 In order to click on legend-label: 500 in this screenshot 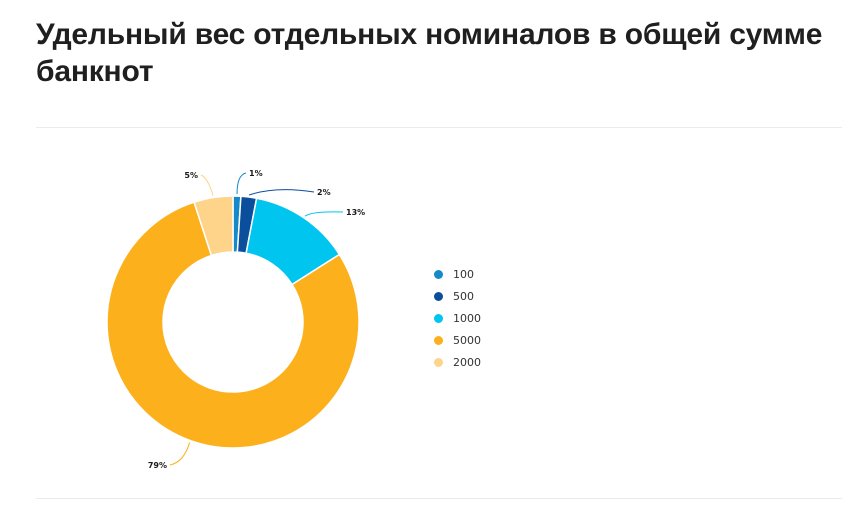, I will do `click(463, 296)`.